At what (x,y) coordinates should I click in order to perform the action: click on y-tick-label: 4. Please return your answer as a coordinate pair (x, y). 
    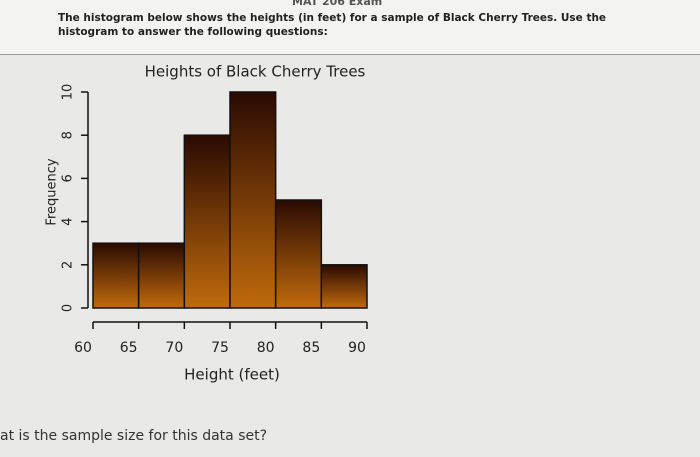
    Looking at the image, I should click on (68, 221).